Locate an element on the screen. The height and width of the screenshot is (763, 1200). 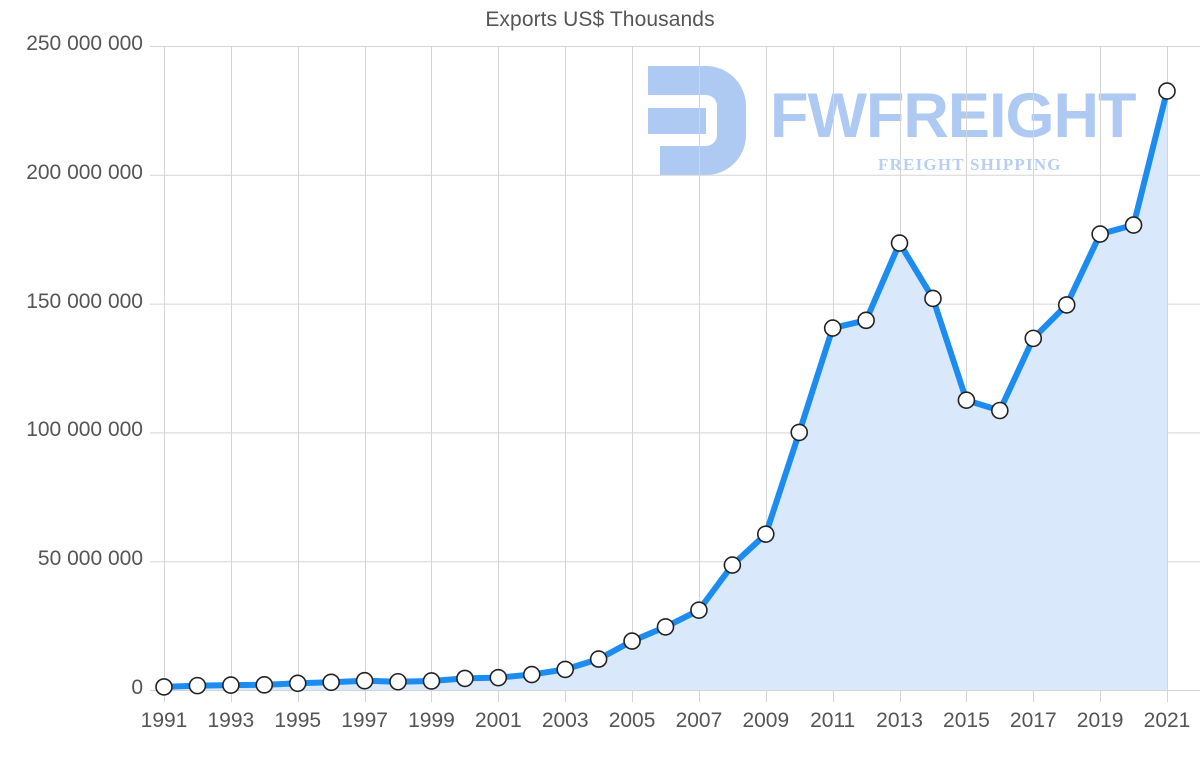
x-axis-tick-label: 2005 is located at coordinates (632, 720).